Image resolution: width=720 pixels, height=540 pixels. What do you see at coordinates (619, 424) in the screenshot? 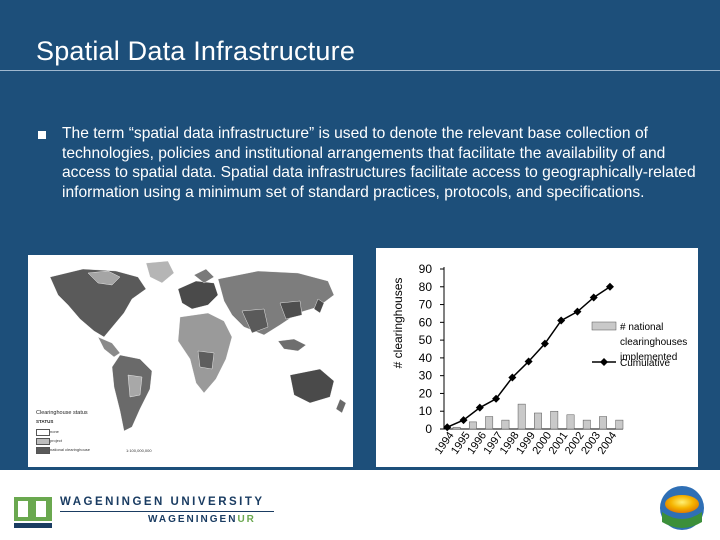
I see `bar-2004` at bounding box center [619, 424].